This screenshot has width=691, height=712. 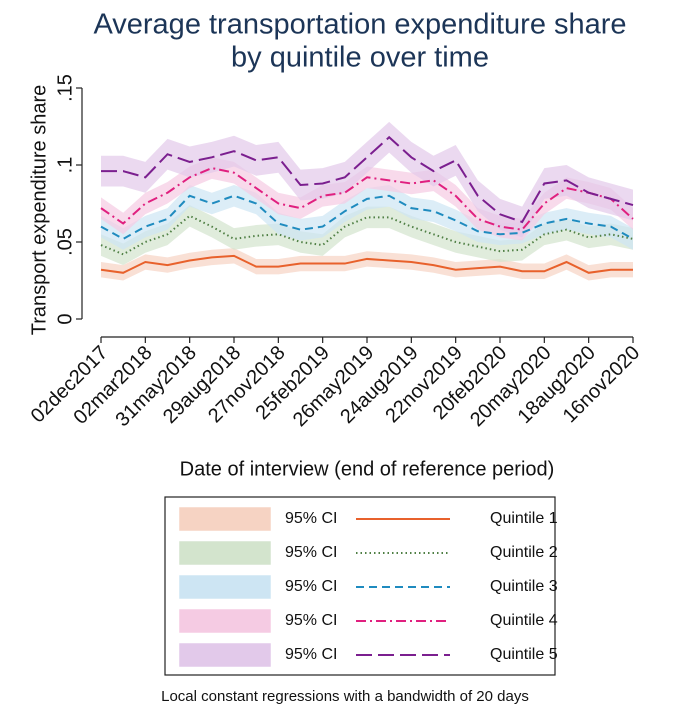 What do you see at coordinates (65, 165) in the screenshot?
I see `y-tick-label: .1` at bounding box center [65, 165].